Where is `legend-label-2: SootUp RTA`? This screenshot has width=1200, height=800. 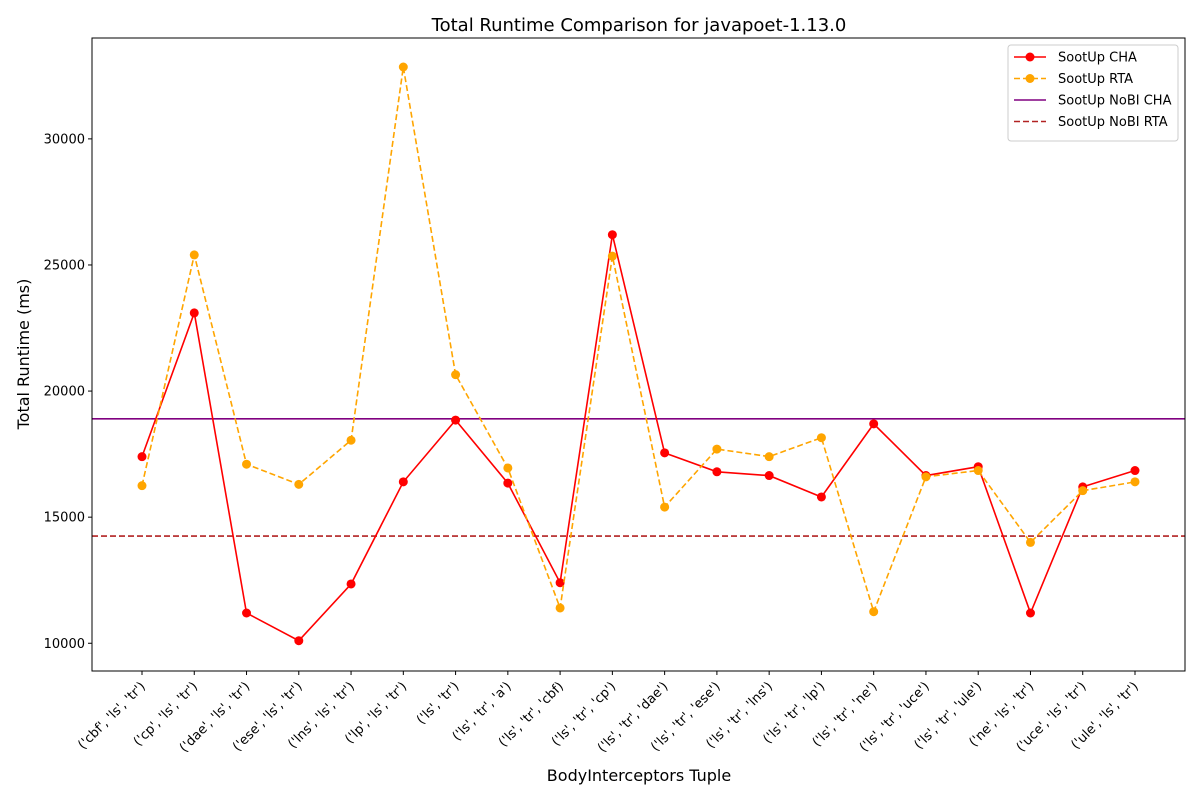
legend-label-2: SootUp RTA is located at coordinates (1095, 79).